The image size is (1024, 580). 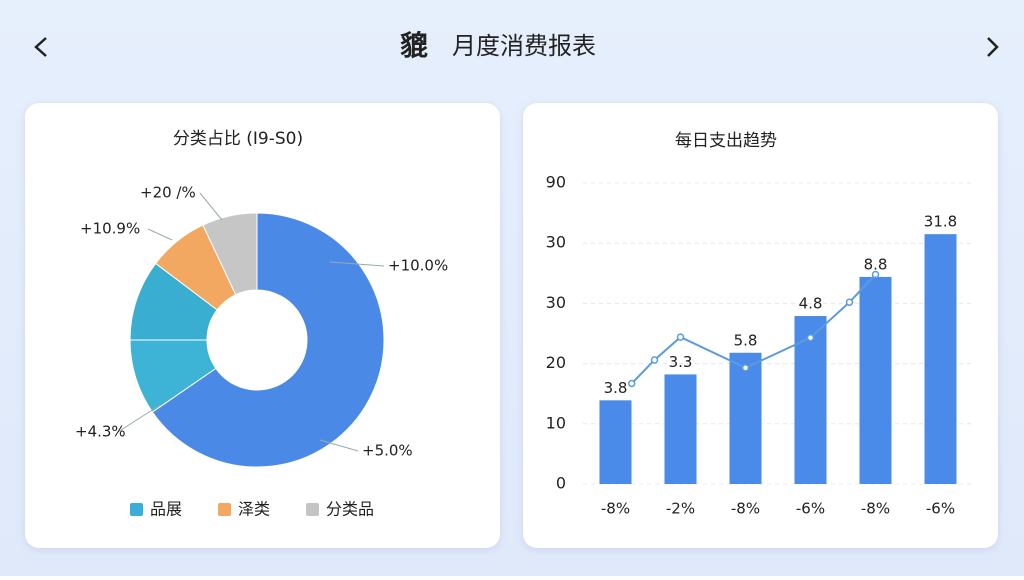 What do you see at coordinates (387, 451) in the screenshot?
I see `slice-annotation: +5.0%` at bounding box center [387, 451].